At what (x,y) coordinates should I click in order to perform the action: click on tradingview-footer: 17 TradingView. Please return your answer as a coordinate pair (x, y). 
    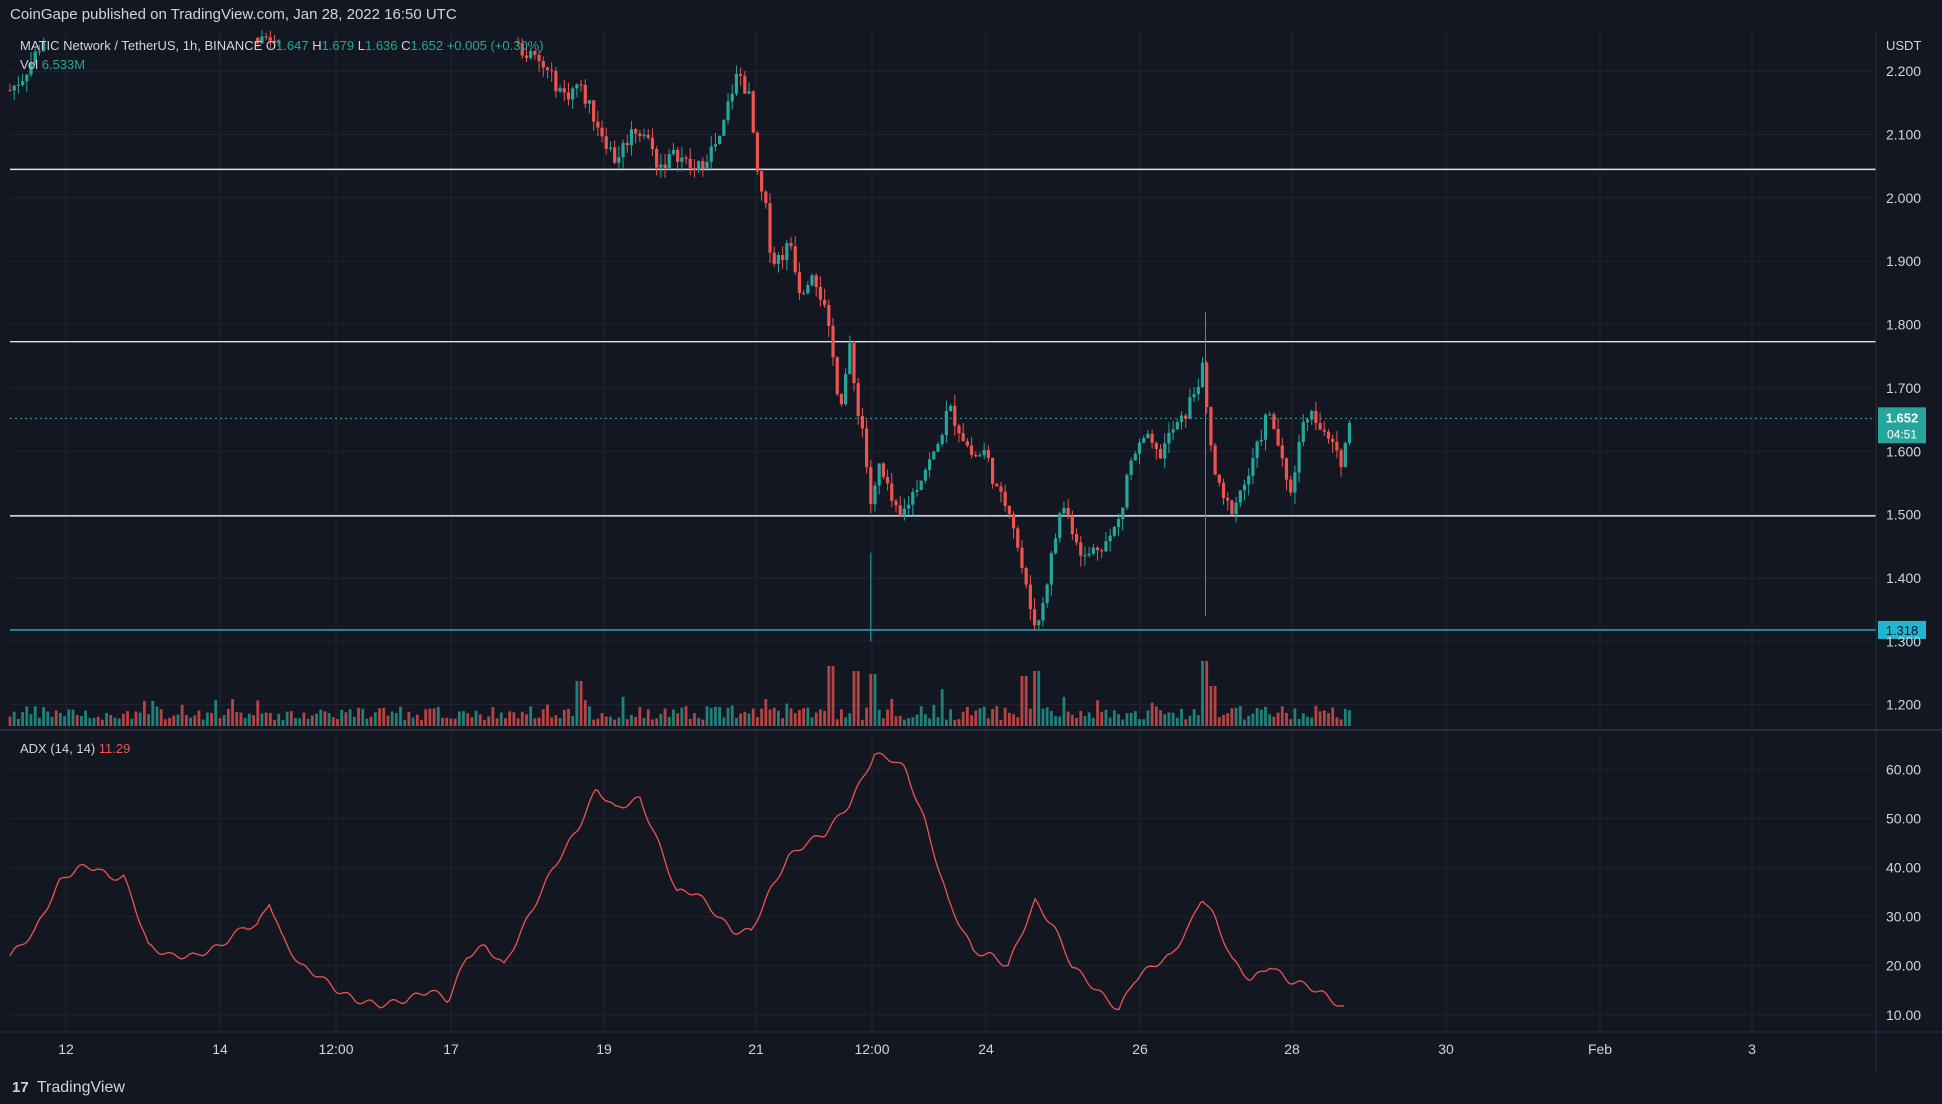
    Looking at the image, I should click on (971, 1088).